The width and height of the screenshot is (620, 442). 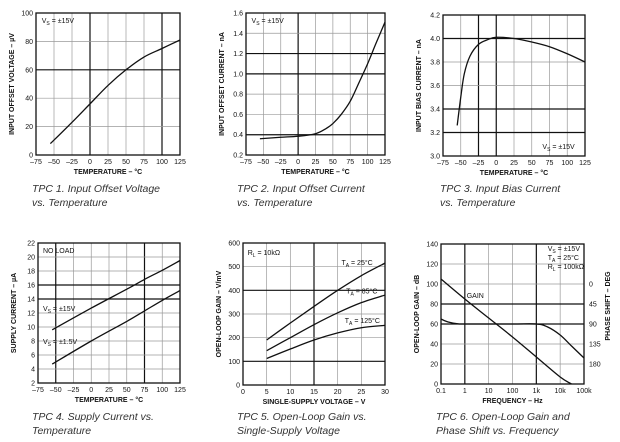 What do you see at coordinates (591, 285) in the screenshot?
I see `y2-tick-label: 0` at bounding box center [591, 285].